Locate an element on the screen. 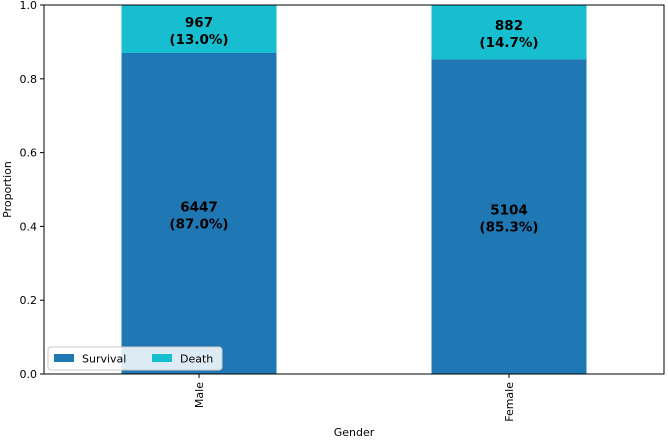 Image resolution: width=668 pixels, height=440 pixels. legend: Survival Death is located at coordinates (135, 358).